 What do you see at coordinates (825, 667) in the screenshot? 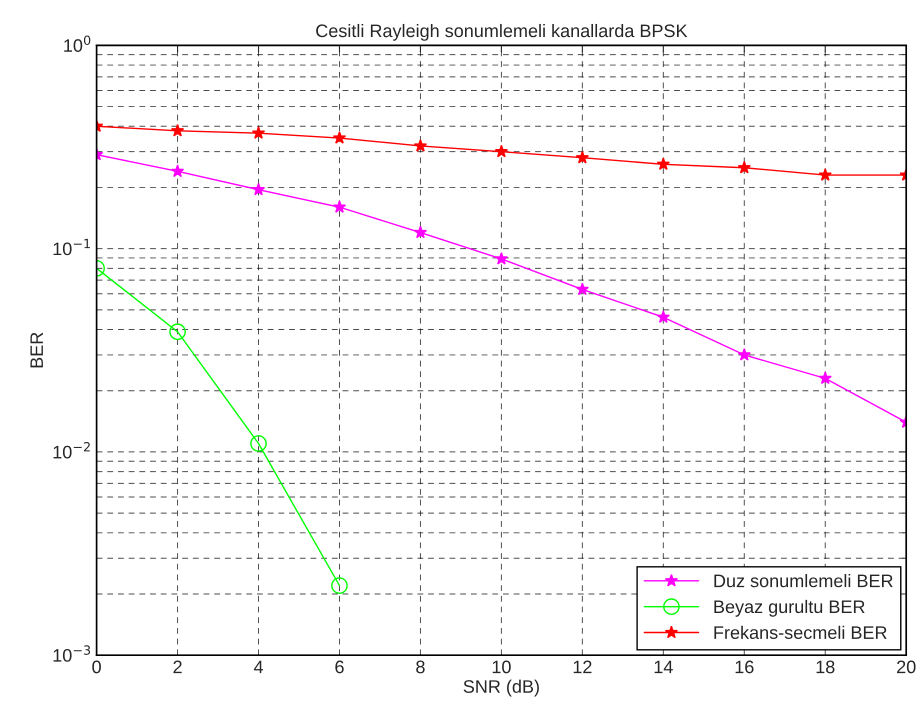
I see `x-tick-label: 18` at bounding box center [825, 667].